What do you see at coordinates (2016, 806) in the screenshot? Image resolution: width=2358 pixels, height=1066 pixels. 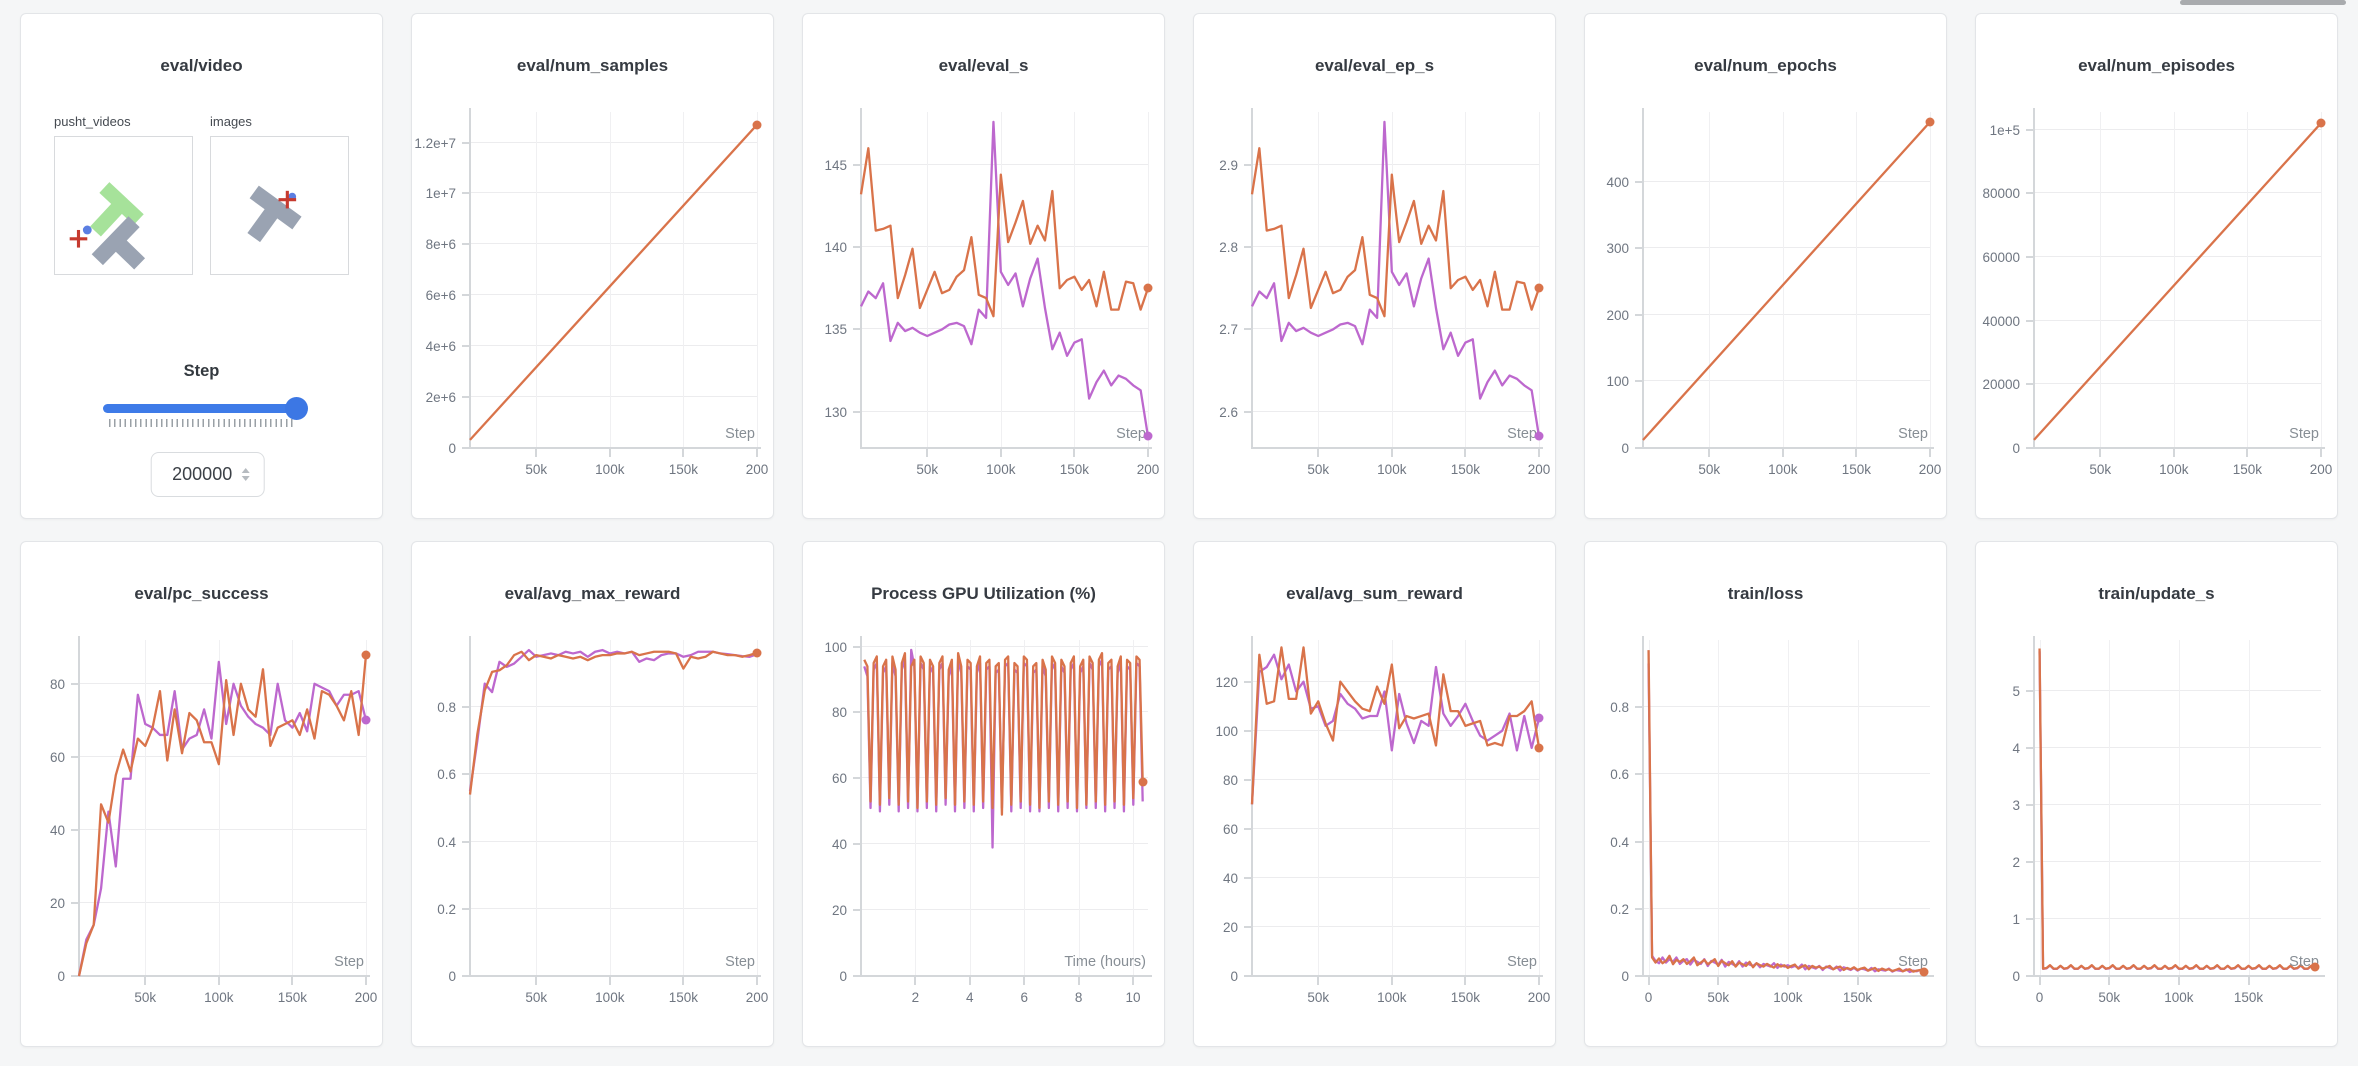 I see `y-tick-label: 3` at bounding box center [2016, 806].